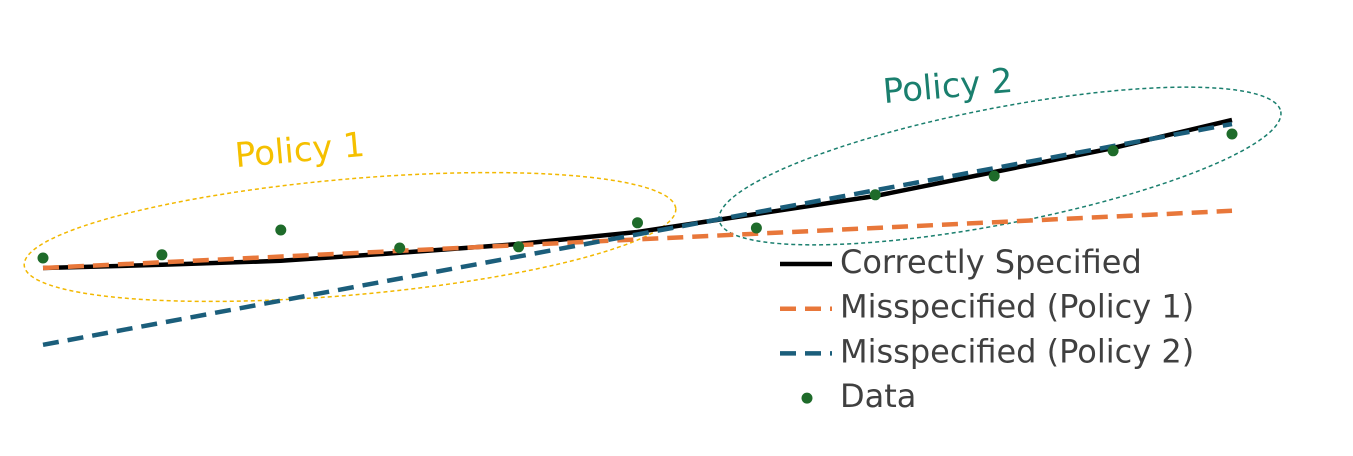  What do you see at coordinates (991, 262) in the screenshot?
I see `legend-label: Correctly Specified` at bounding box center [991, 262].